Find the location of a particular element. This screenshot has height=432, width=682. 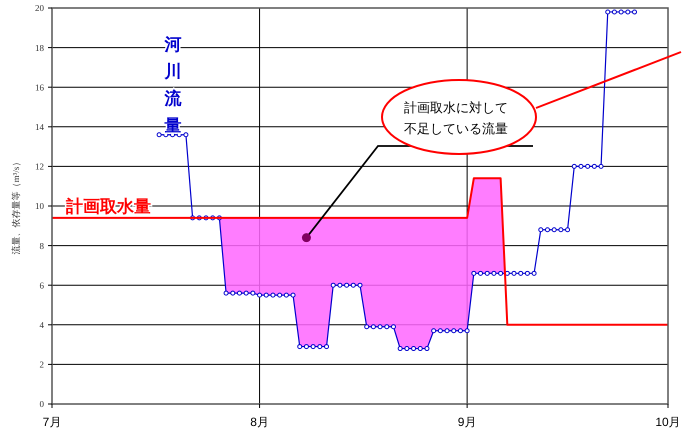

y-tick-label: 8 is located at coordinates (42, 245).